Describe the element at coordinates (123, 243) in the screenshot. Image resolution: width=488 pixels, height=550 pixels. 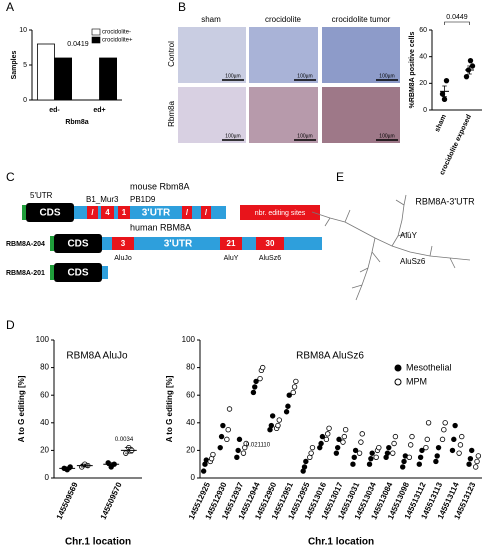
I see `label: 3` at that location.